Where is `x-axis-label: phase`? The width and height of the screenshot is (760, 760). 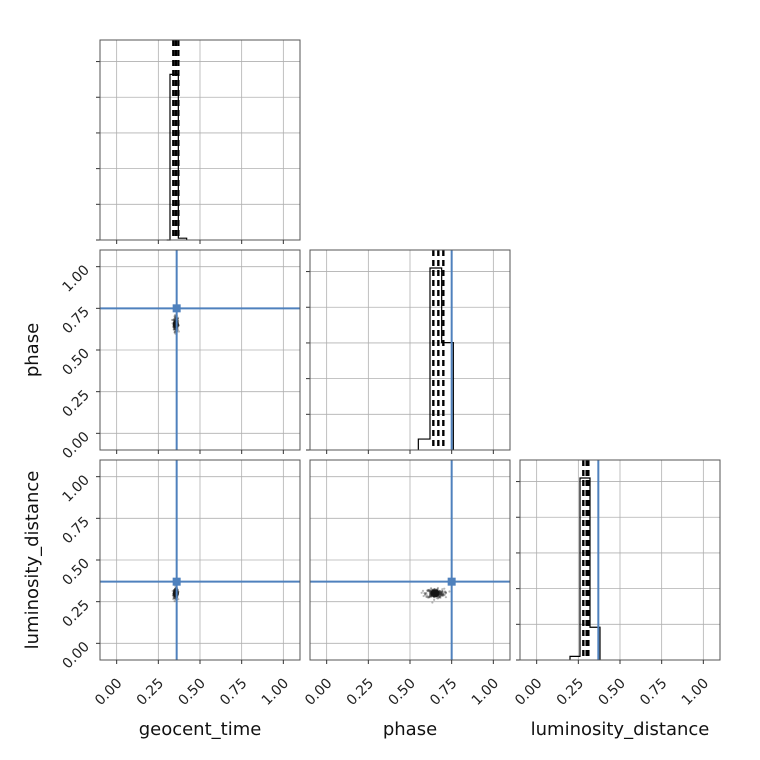 x-axis-label: phase is located at coordinates (410, 729).